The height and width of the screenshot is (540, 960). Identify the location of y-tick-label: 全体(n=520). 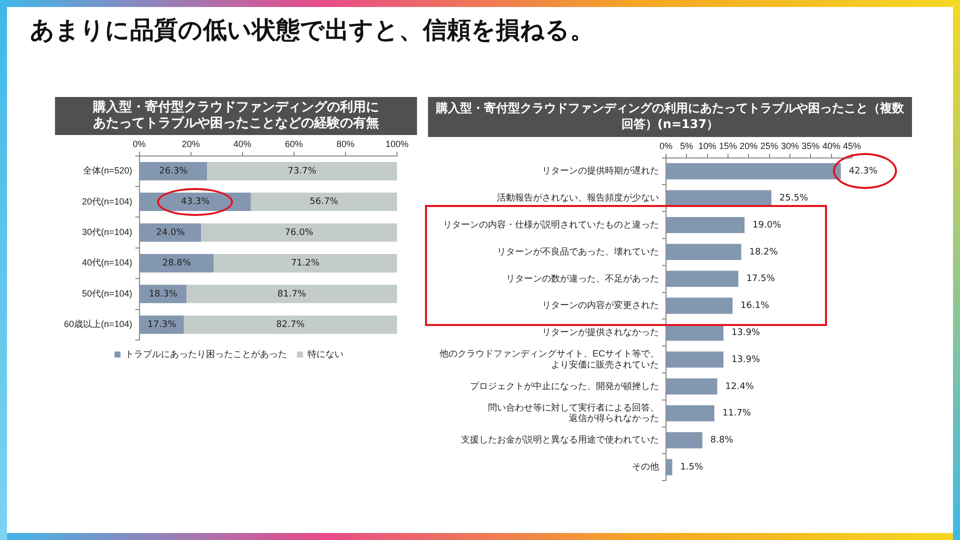
(107, 171).